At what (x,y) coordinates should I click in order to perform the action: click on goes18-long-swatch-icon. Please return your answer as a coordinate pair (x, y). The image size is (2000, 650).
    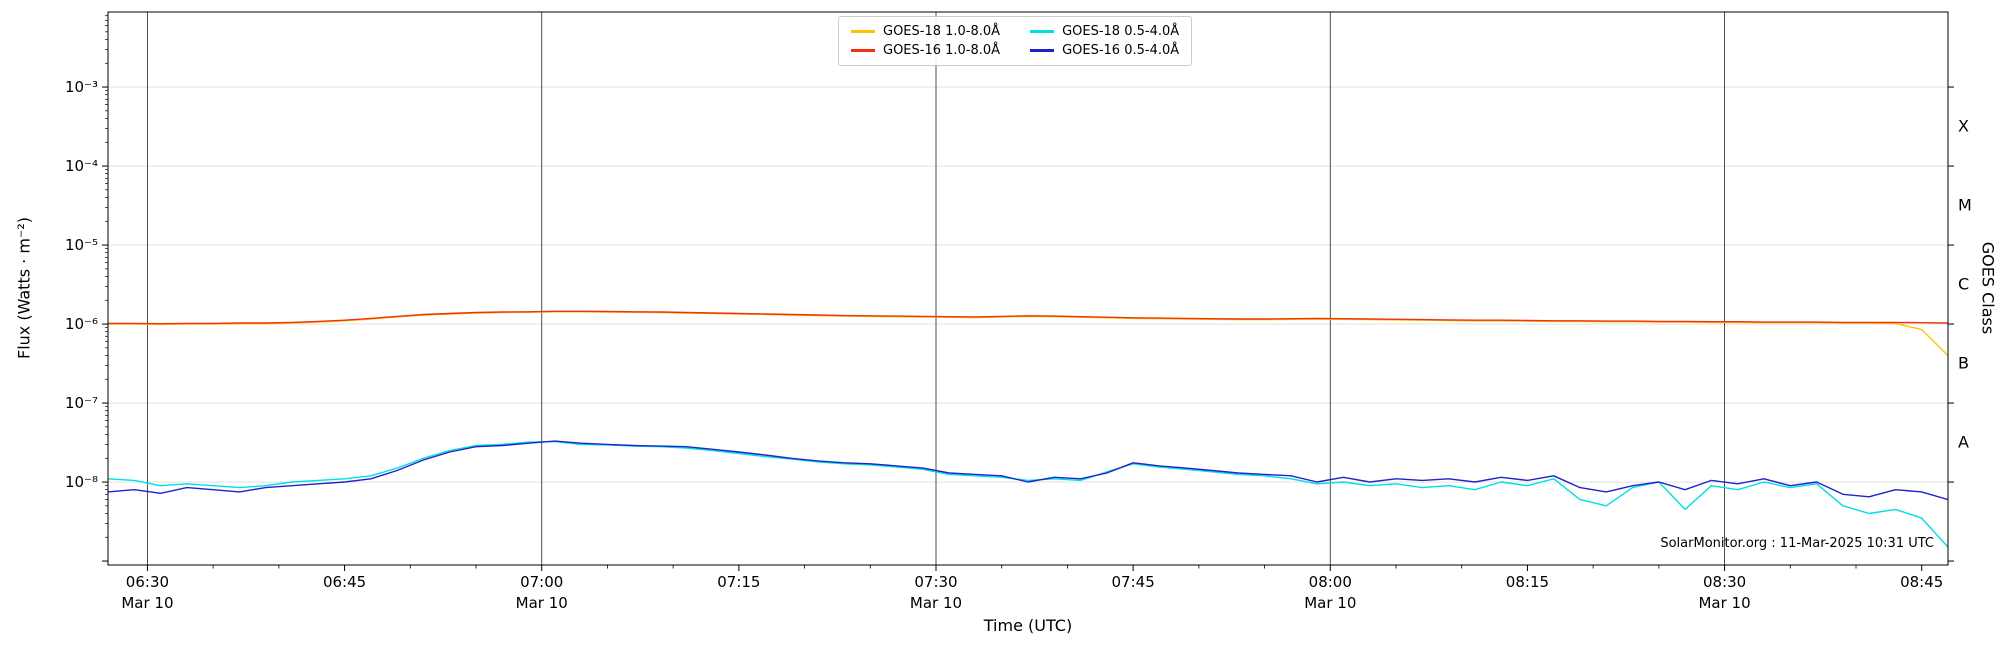
    Looking at the image, I should click on (863, 31).